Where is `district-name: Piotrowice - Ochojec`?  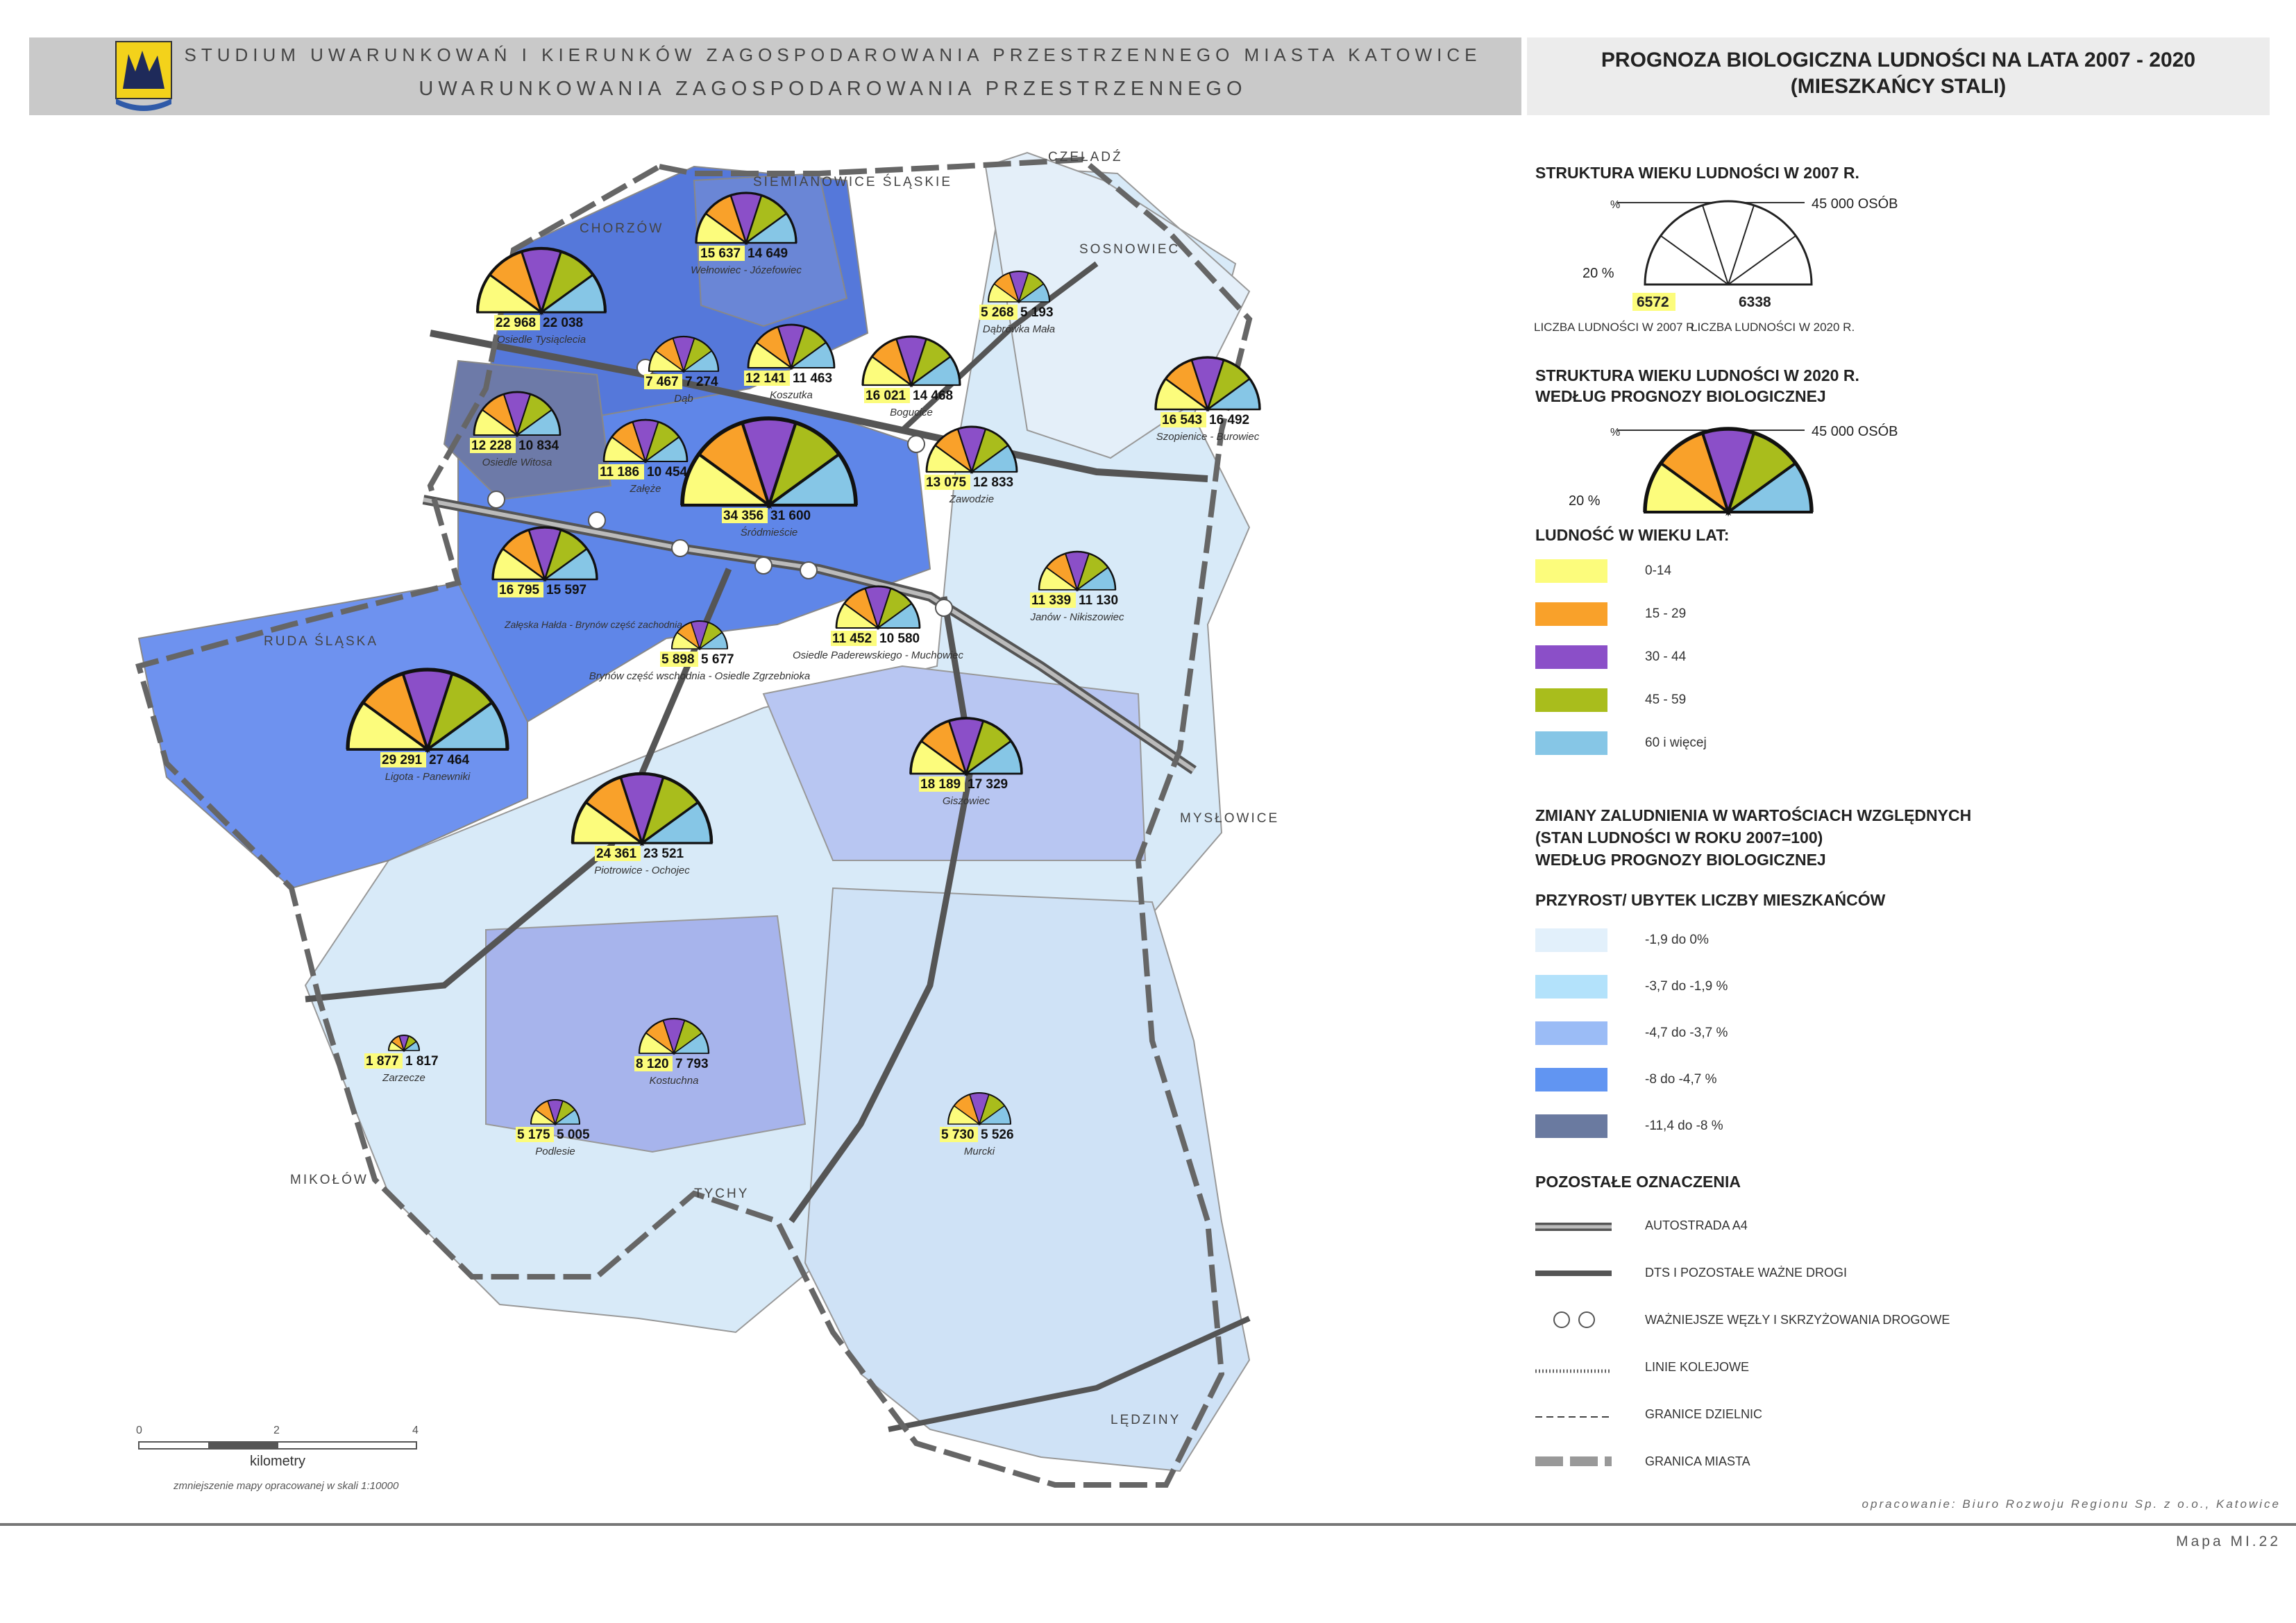
district-name: Piotrowice - Ochojec is located at coordinates (642, 870).